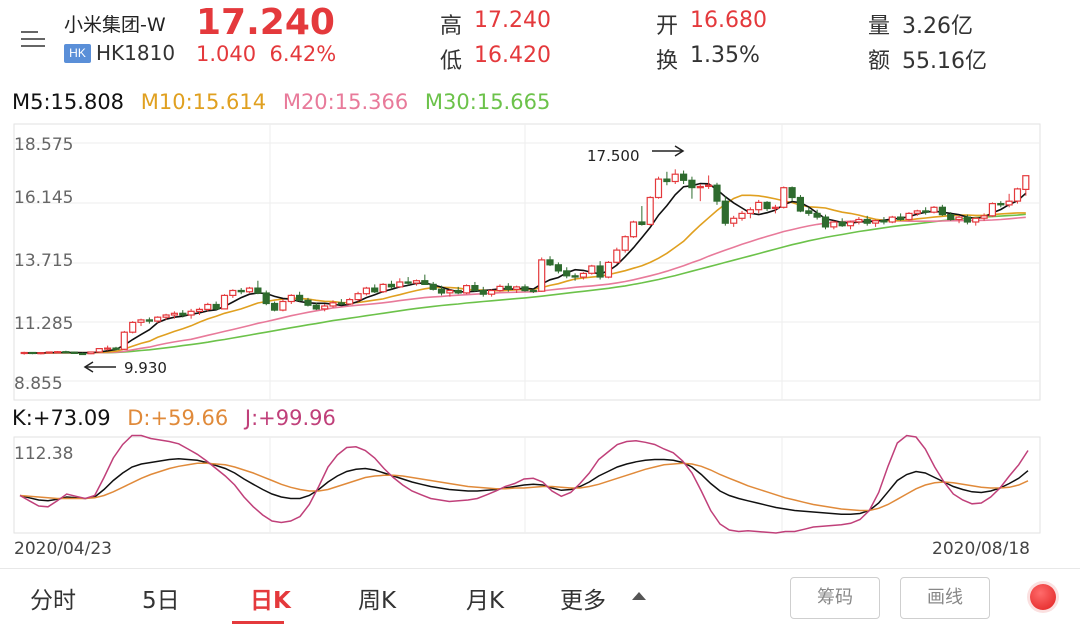 The width and height of the screenshot is (1080, 624). What do you see at coordinates (203, 102) in the screenshot?
I see `ma10-legend: M10:15.614` at bounding box center [203, 102].